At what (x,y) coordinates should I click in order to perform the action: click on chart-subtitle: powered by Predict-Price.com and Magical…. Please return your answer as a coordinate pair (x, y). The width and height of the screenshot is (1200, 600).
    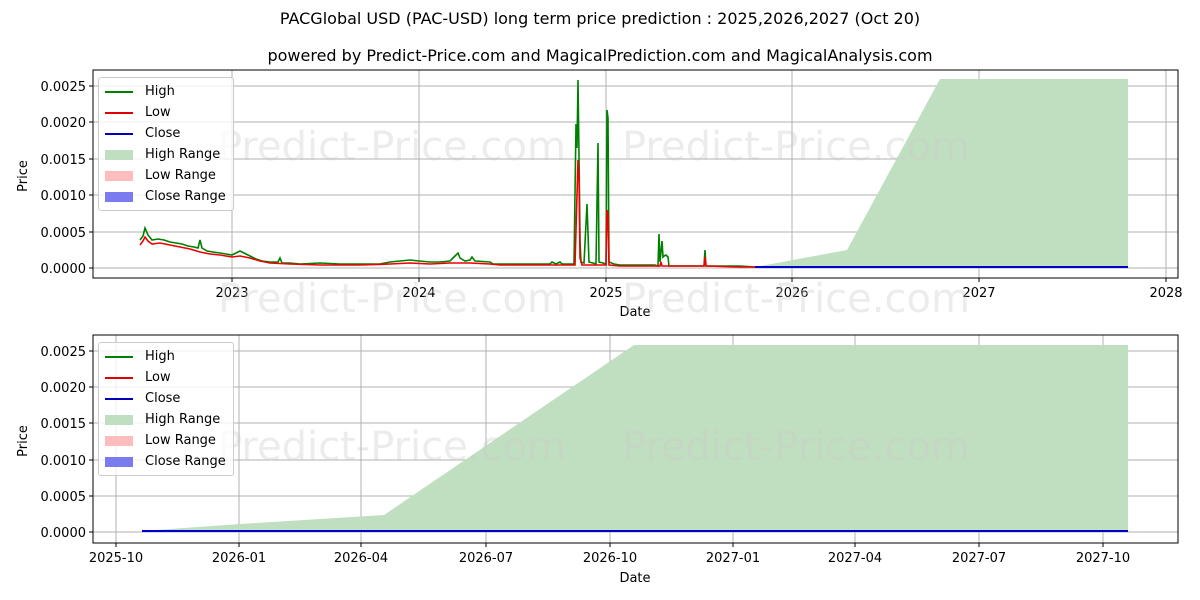
    Looking at the image, I should click on (600, 55).